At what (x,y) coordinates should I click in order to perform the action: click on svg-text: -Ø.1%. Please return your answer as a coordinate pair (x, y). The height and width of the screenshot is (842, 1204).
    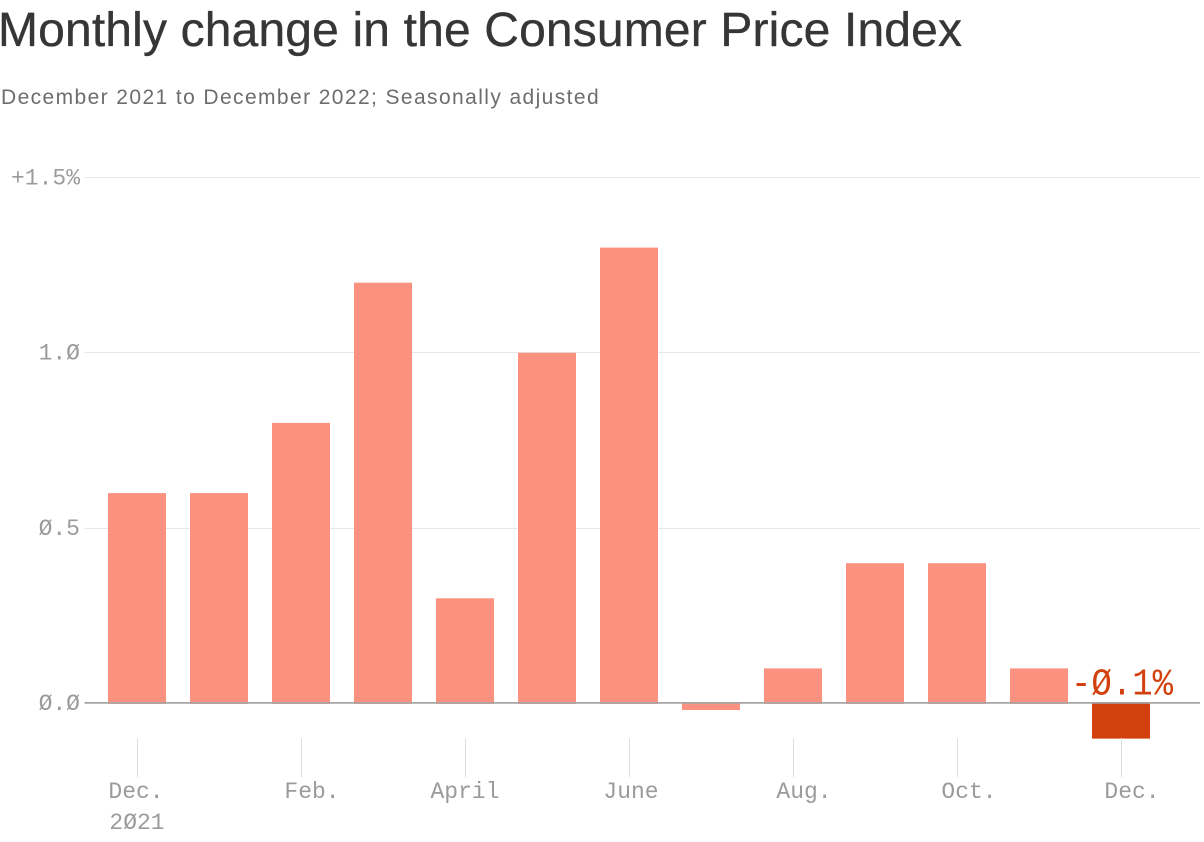
    Looking at the image, I should click on (1122, 685).